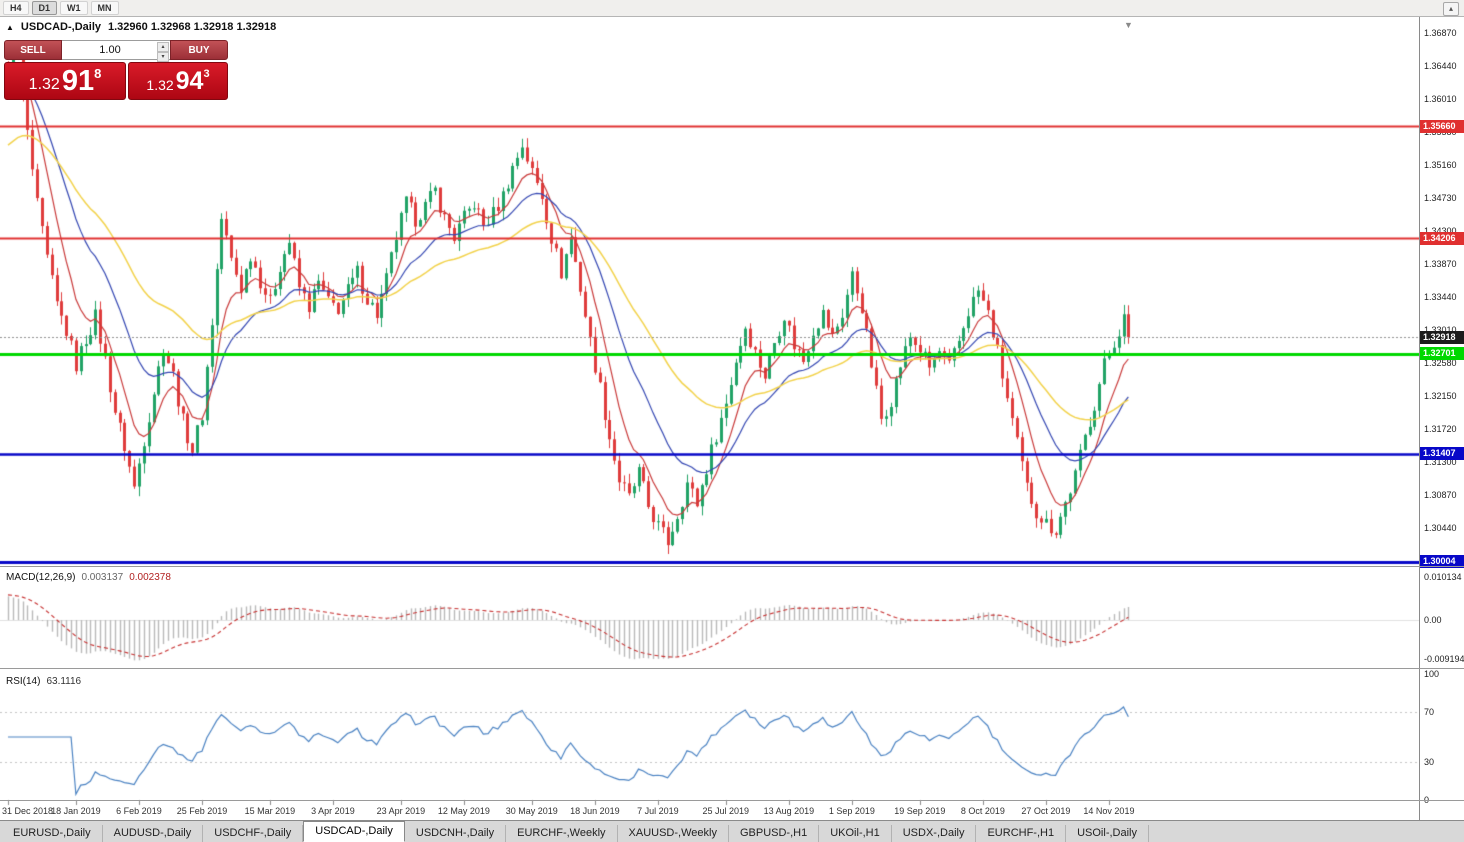  I want to click on current-price-badge: 1.32918, so click(1442, 337).